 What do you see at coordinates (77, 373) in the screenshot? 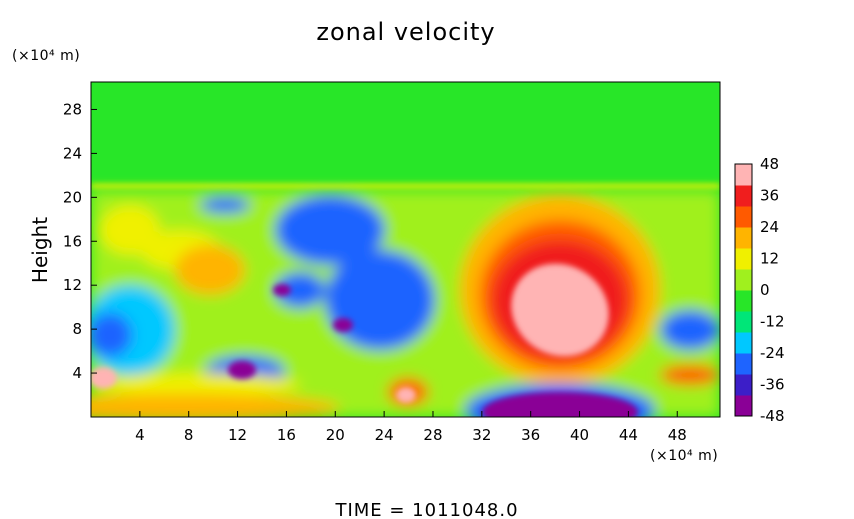
I see `y-tick-label: 4` at bounding box center [77, 373].